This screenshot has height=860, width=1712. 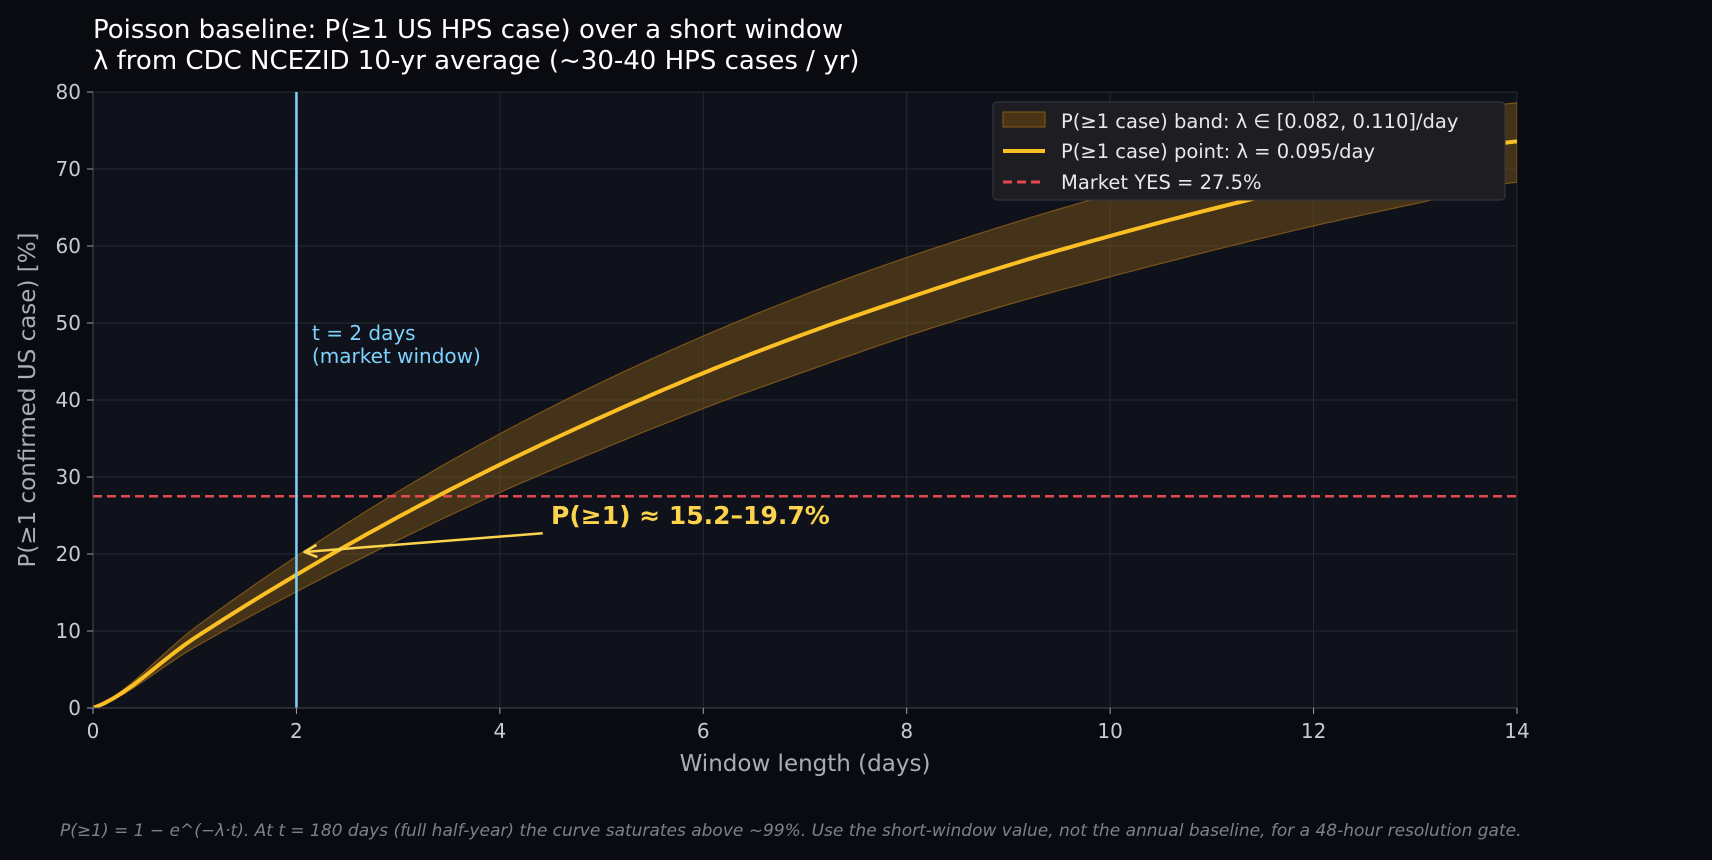 What do you see at coordinates (1024, 119) in the screenshot?
I see `legend-swatch-band` at bounding box center [1024, 119].